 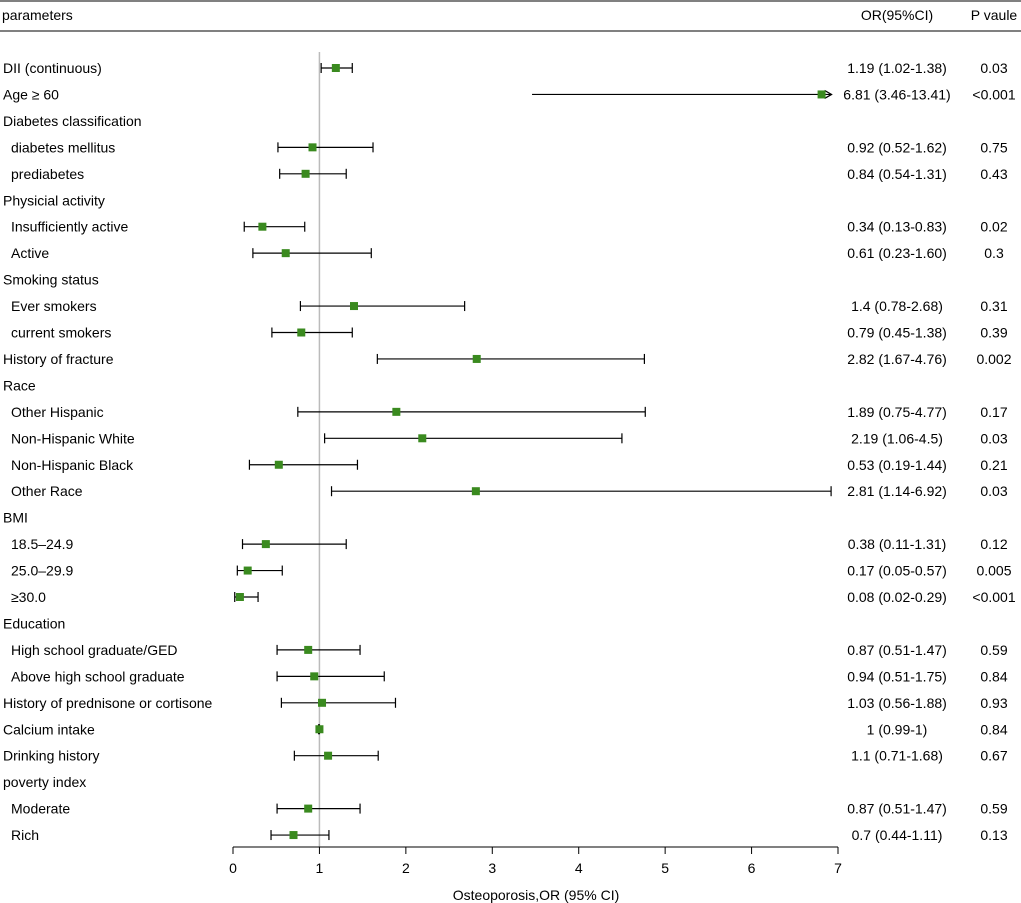 I want to click on or-ci-value: 2.82 (1.67-4.76), so click(x=897, y=359).